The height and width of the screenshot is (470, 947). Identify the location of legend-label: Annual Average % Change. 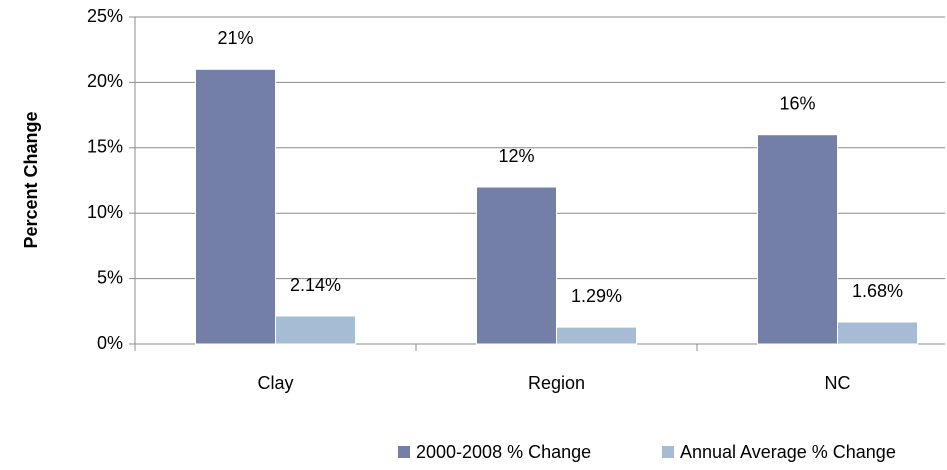
(788, 452).